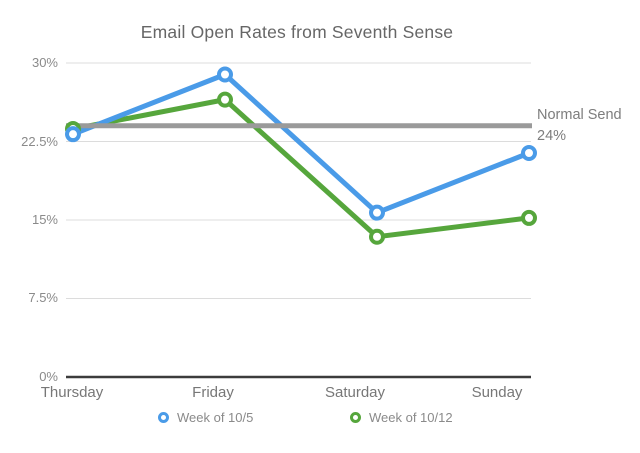 Image resolution: width=640 pixels, height=453 pixels. I want to click on x-axis-tick-label: Sunday, so click(497, 392).